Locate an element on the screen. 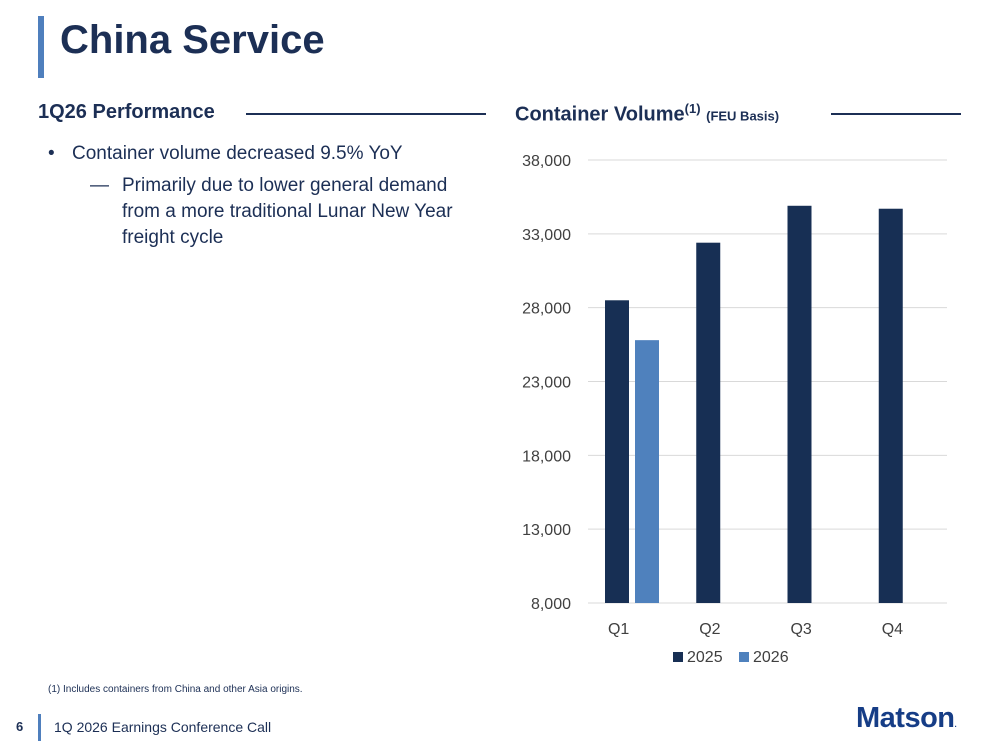 This screenshot has width=999, height=750. right-heading-text: Container Volume is located at coordinates (600, 114).